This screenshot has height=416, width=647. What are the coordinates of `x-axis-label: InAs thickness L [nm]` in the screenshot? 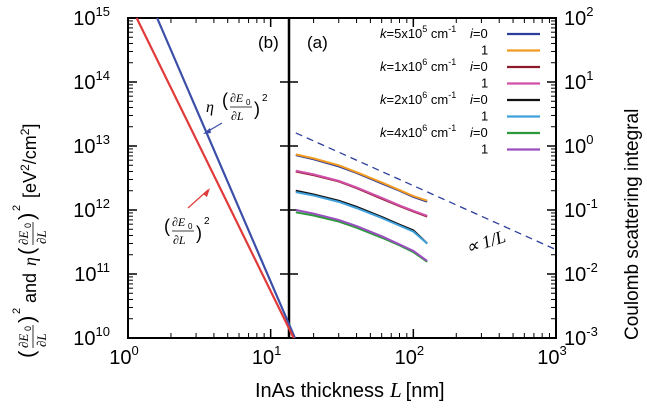 It's located at (350, 390).